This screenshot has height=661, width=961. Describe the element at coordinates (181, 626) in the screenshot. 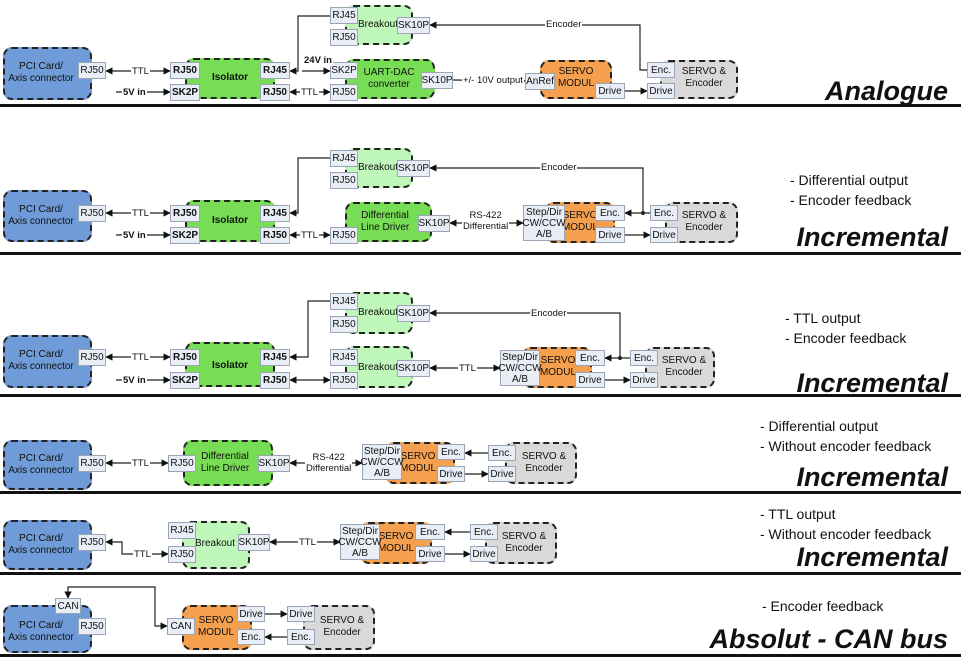

I see `port-servo-can: CAN` at that location.